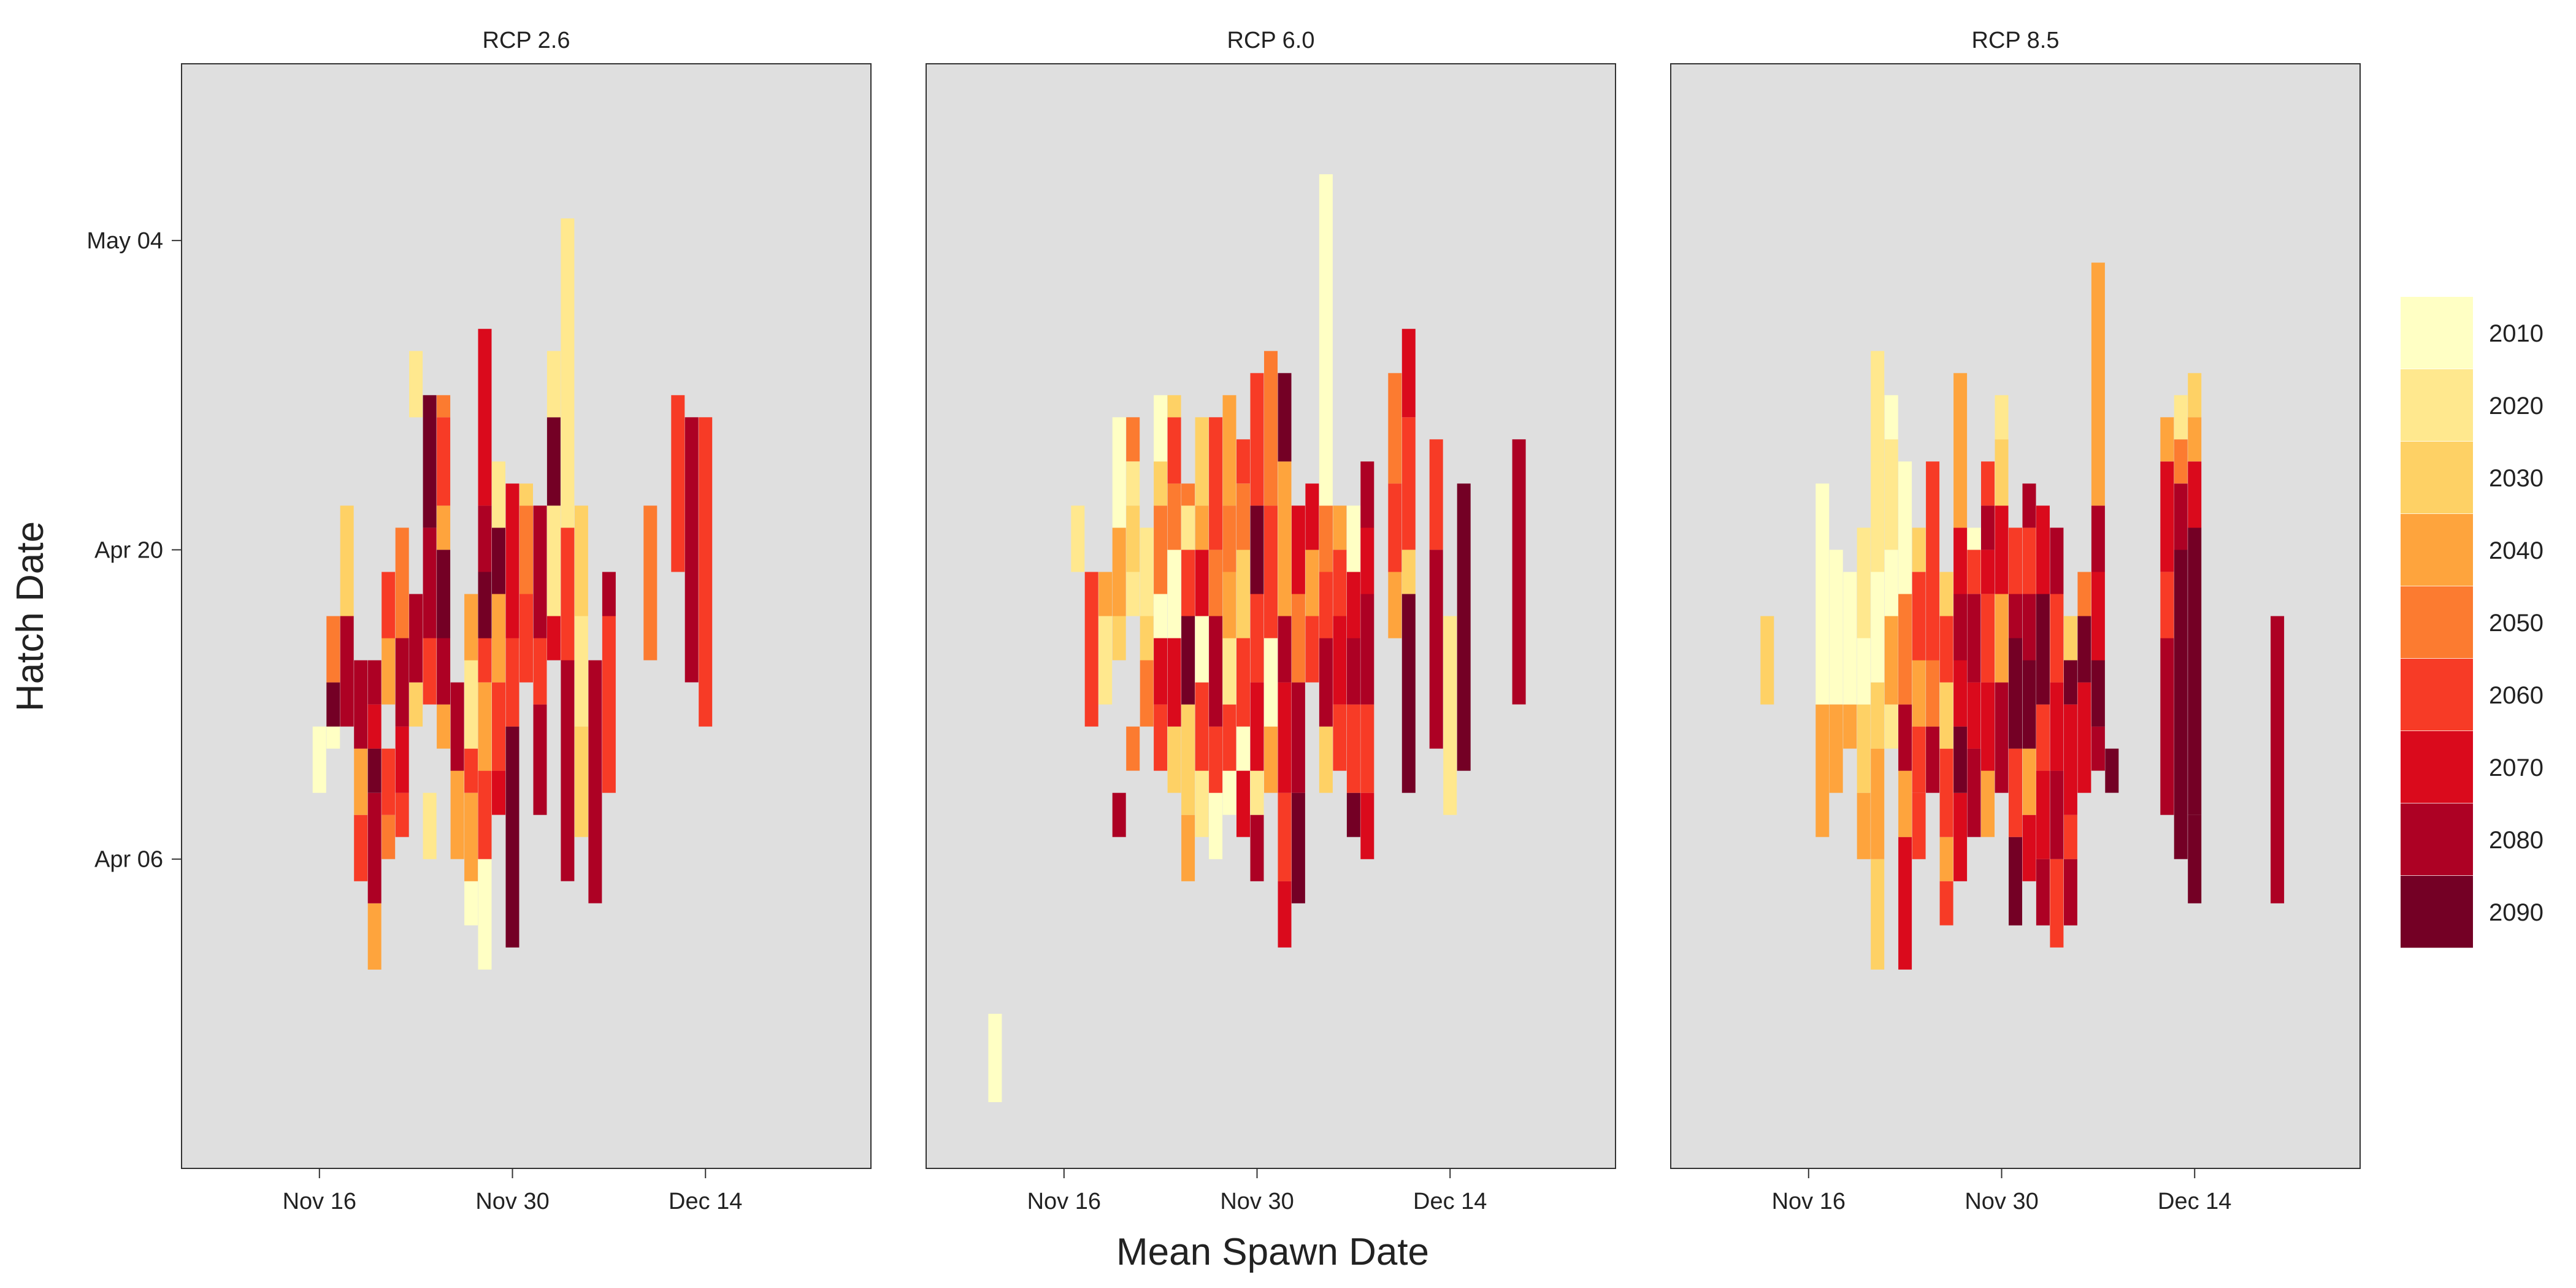  What do you see at coordinates (128, 860) in the screenshot?
I see `y-tick-label: Apr 06` at bounding box center [128, 860].